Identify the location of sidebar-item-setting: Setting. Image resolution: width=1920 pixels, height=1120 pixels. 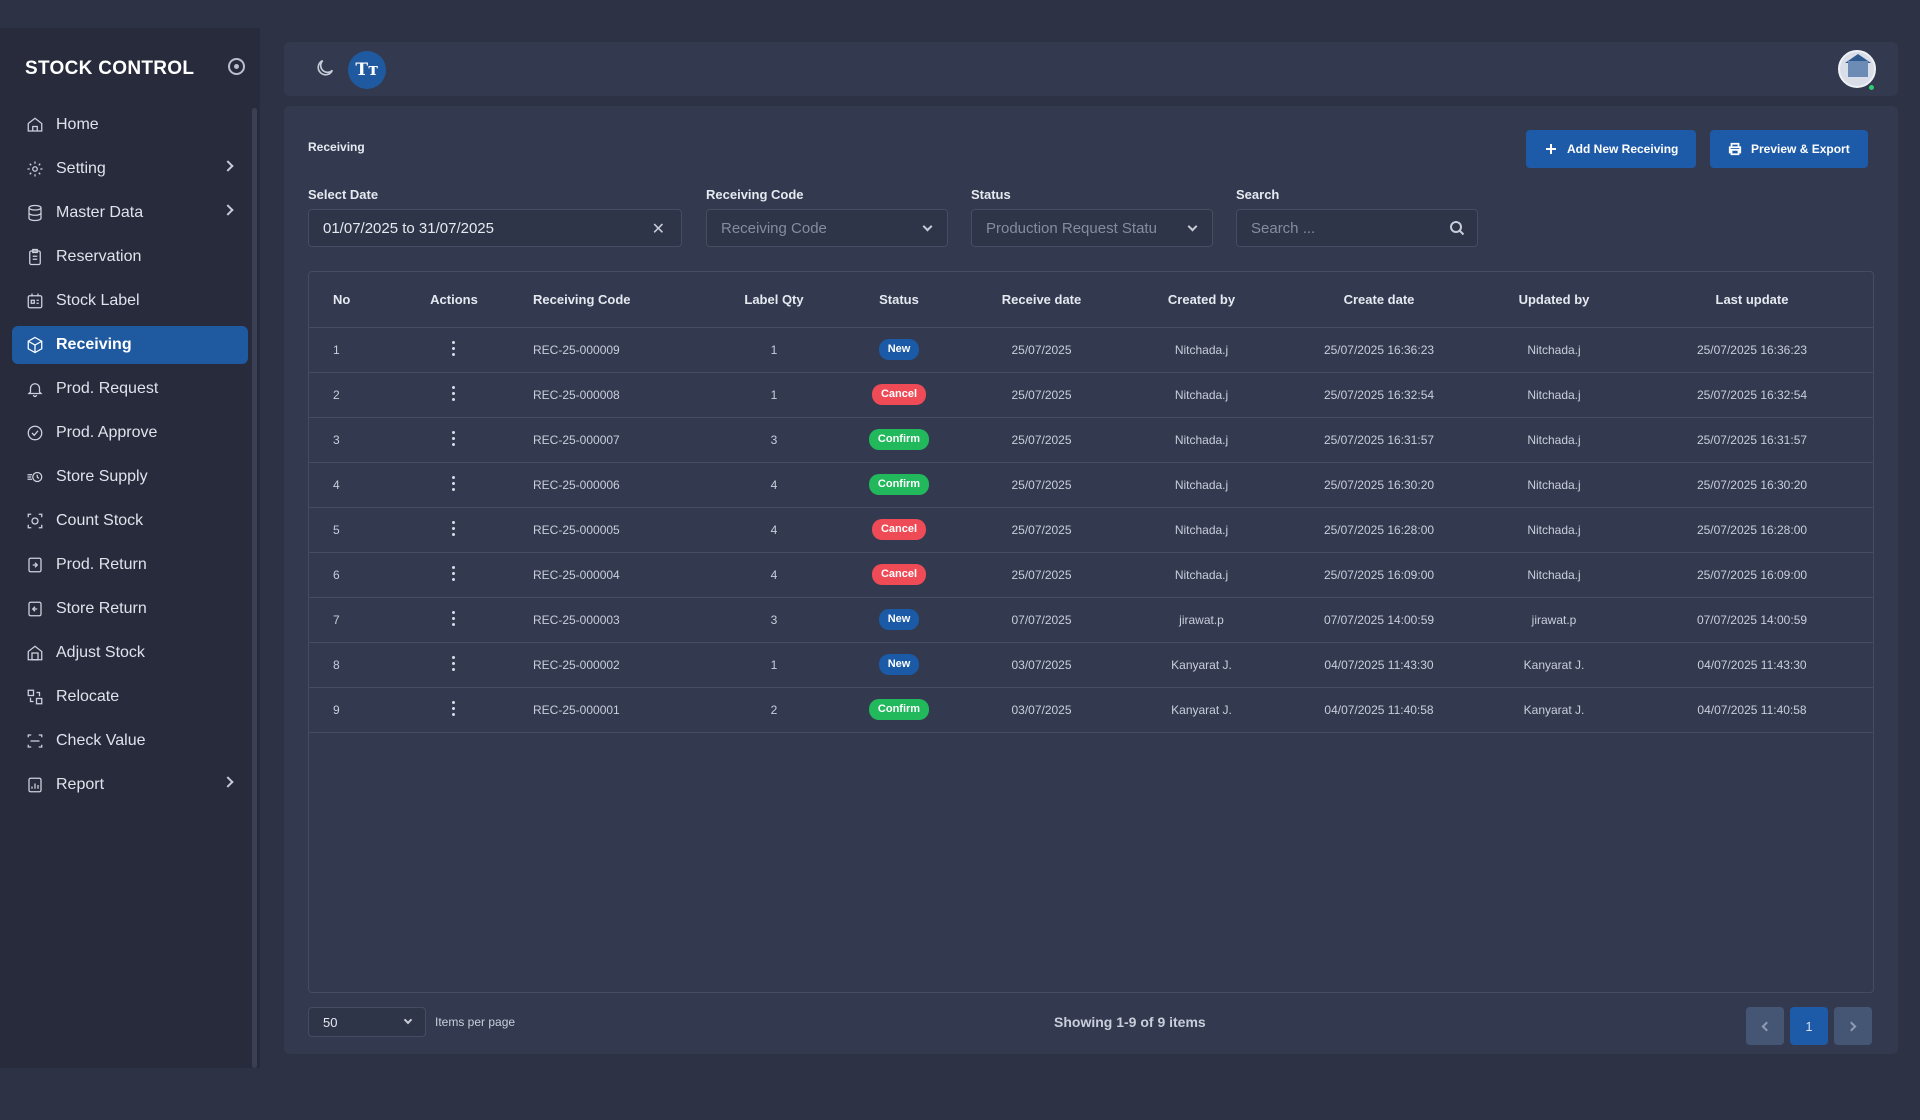
(130, 169).